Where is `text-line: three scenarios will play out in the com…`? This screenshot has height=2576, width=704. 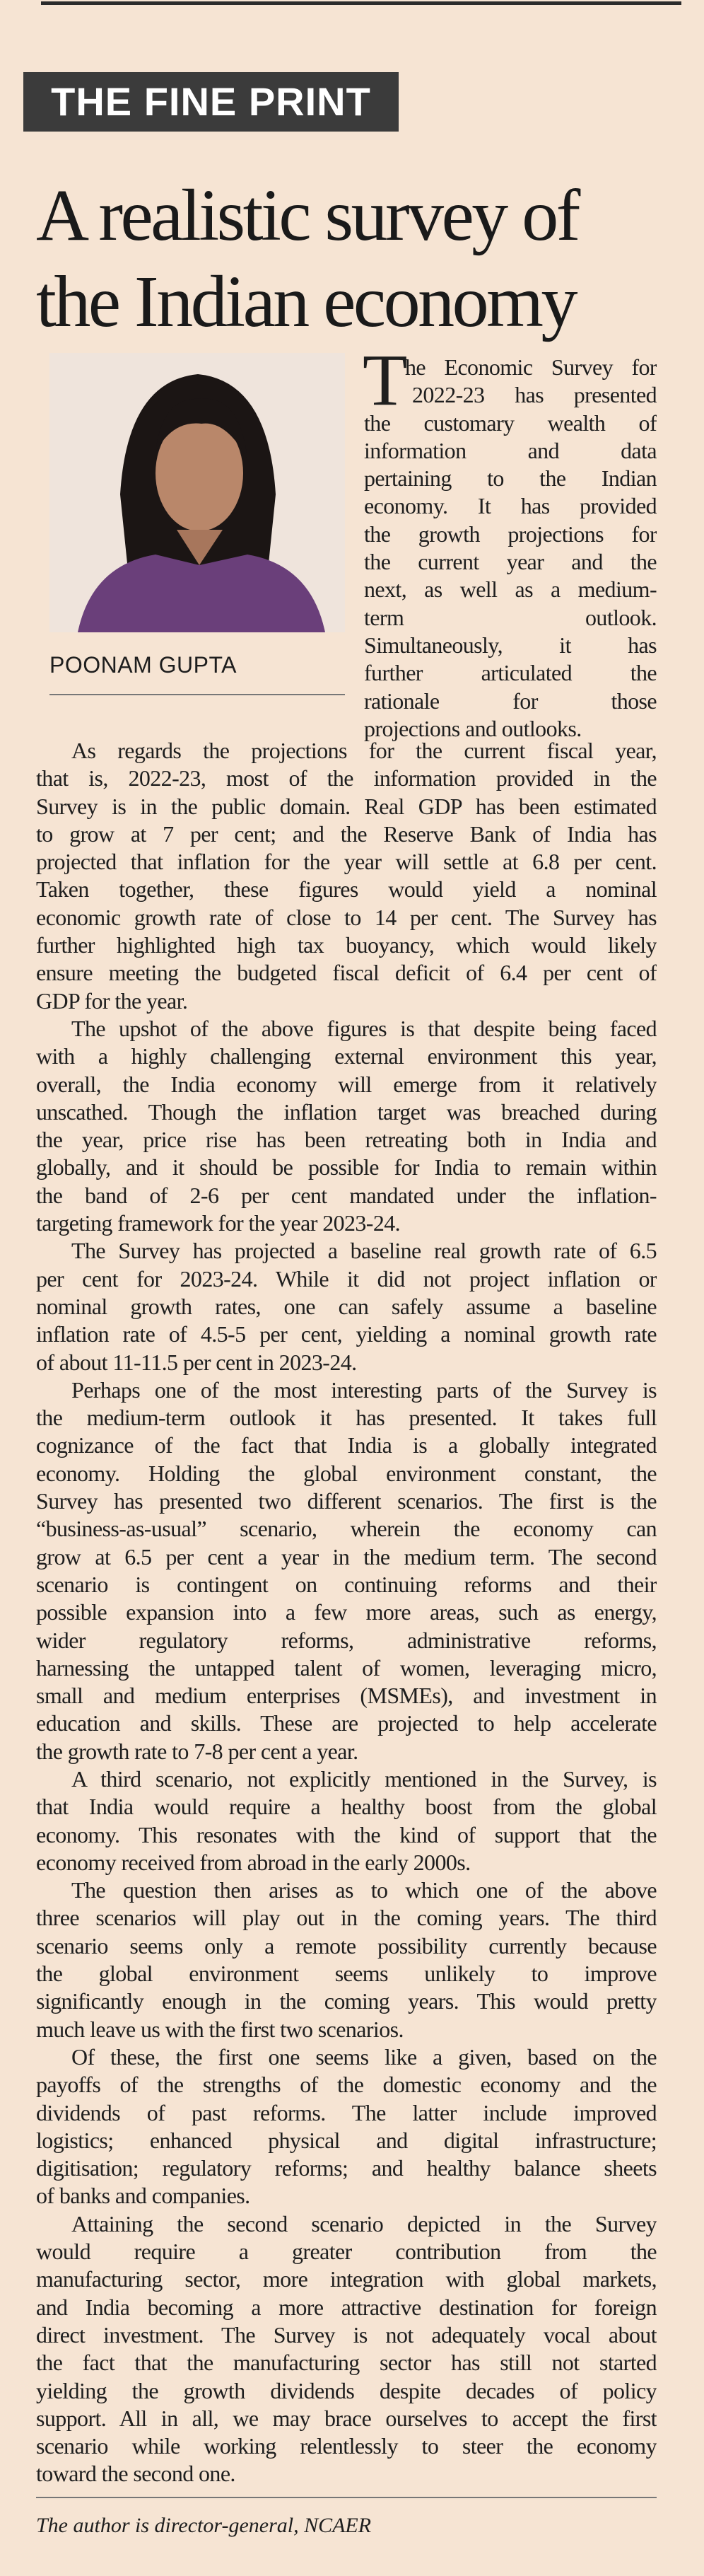
text-line: three scenarios will play out in the com… is located at coordinates (346, 1918).